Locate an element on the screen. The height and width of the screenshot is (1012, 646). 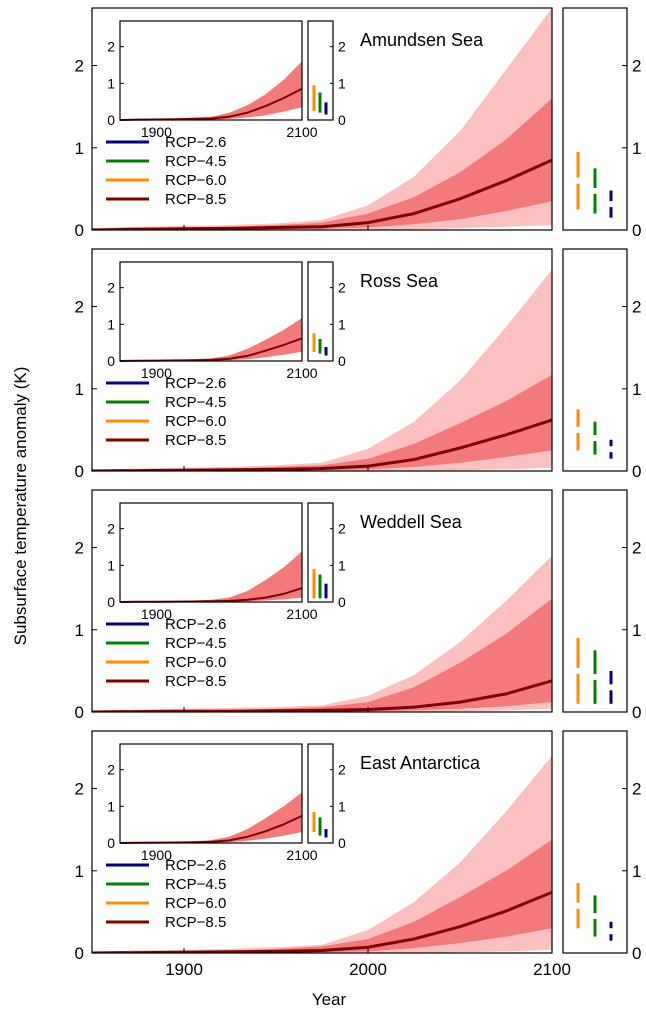
inset-range-box is located at coordinates (320, 552).